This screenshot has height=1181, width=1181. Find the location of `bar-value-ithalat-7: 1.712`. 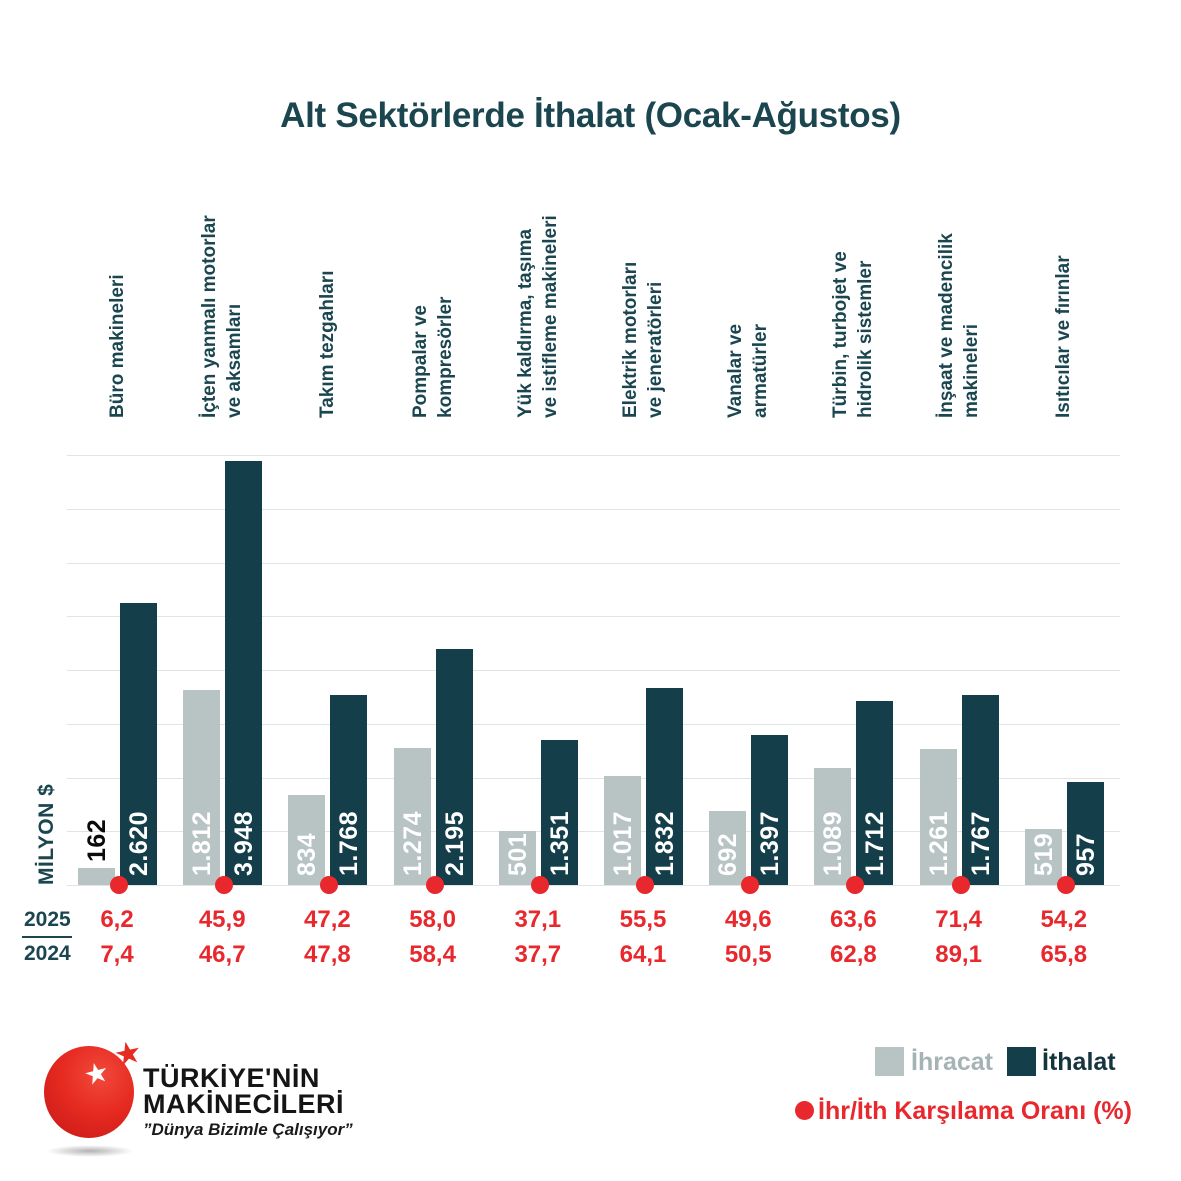

bar-value-ithalat-7: 1.712 is located at coordinates (875, 843).